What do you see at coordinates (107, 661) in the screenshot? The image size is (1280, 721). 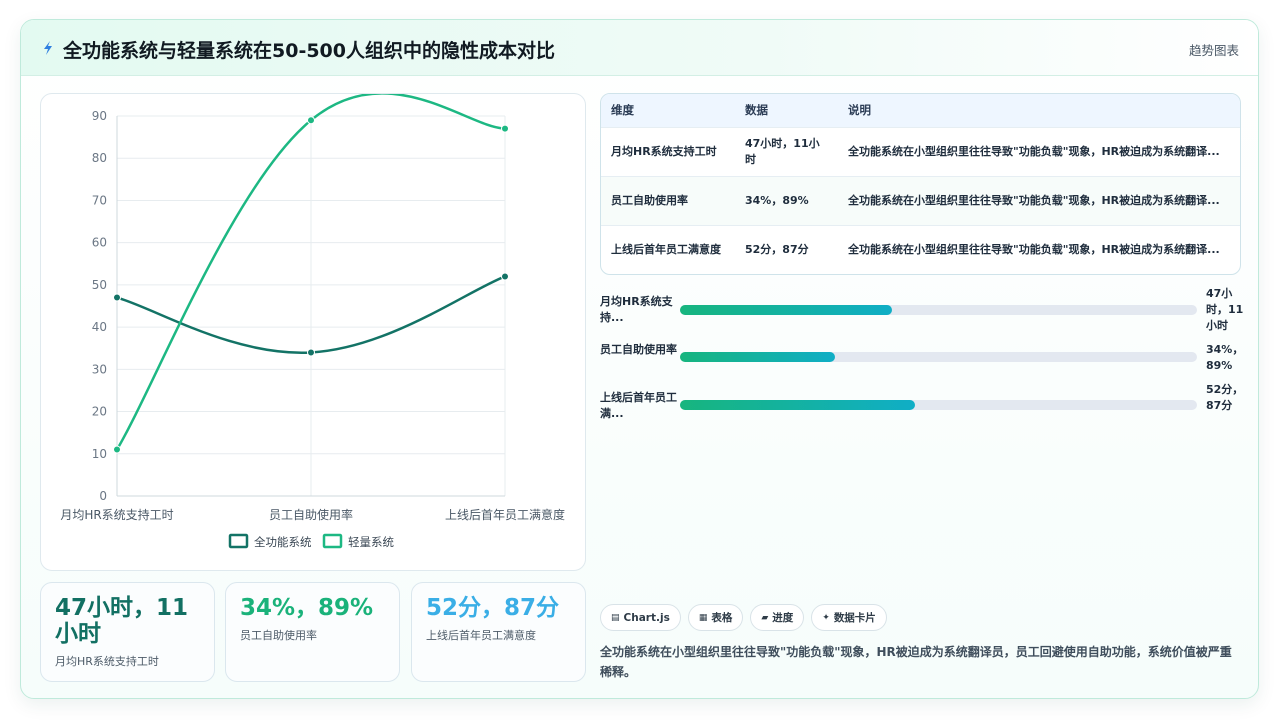 I see `stat-label: 月均HR系统支持工时` at bounding box center [107, 661].